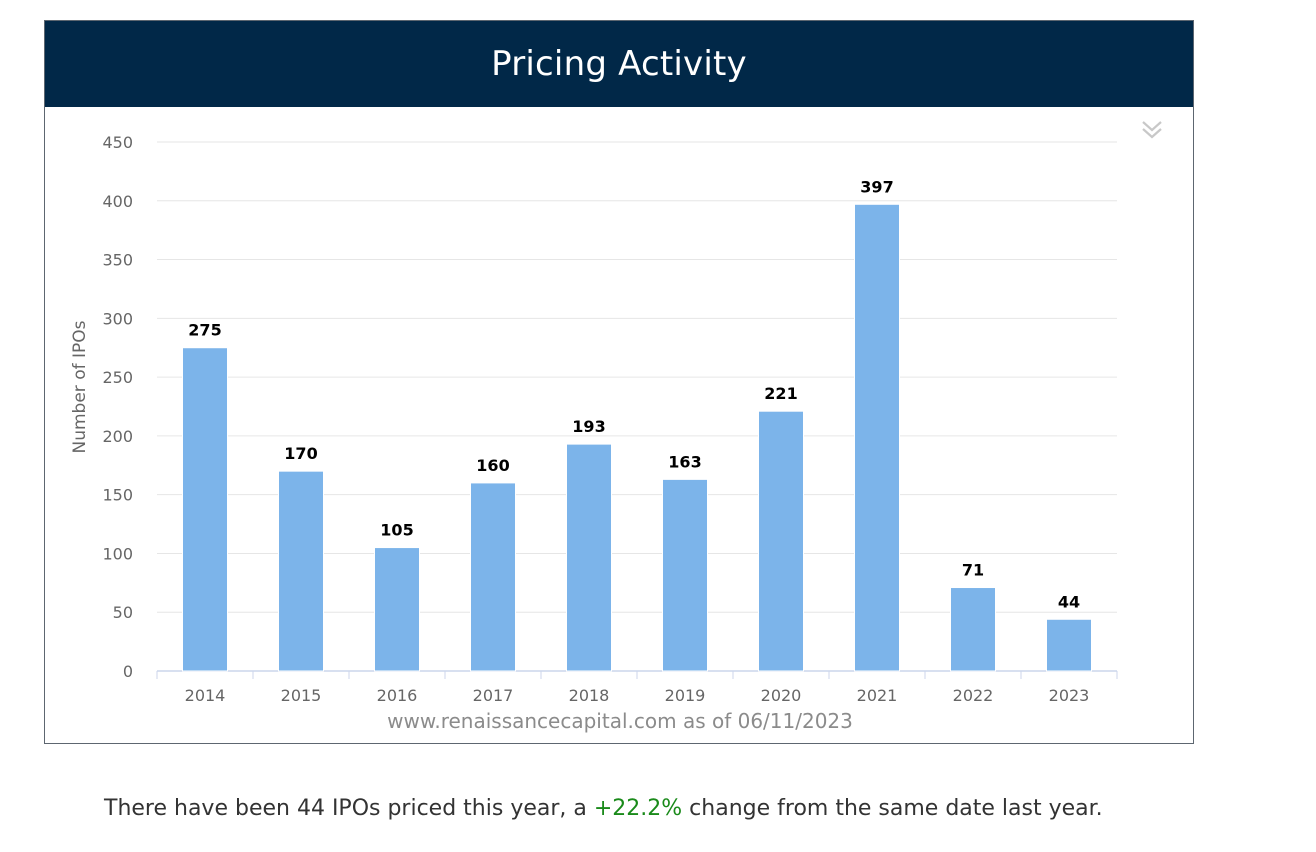 The image size is (1316, 852). I want to click on y-tick-label: 250, so click(117, 377).